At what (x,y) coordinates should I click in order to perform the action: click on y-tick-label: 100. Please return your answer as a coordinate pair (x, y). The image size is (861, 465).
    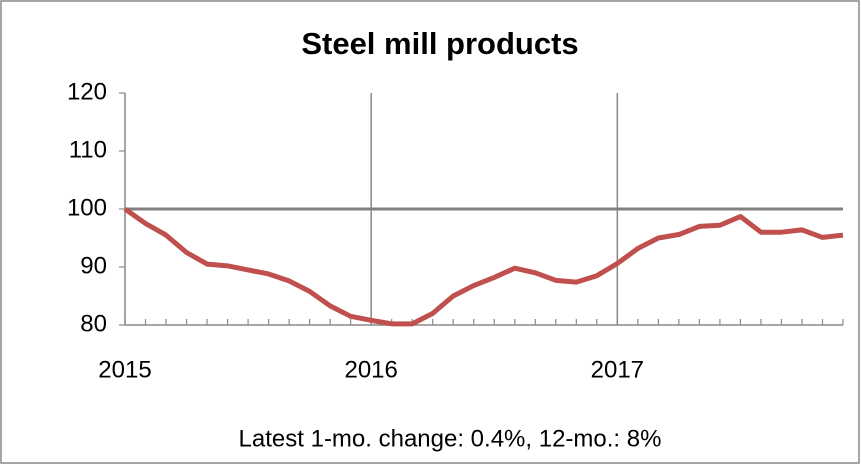
    Looking at the image, I should click on (87, 207).